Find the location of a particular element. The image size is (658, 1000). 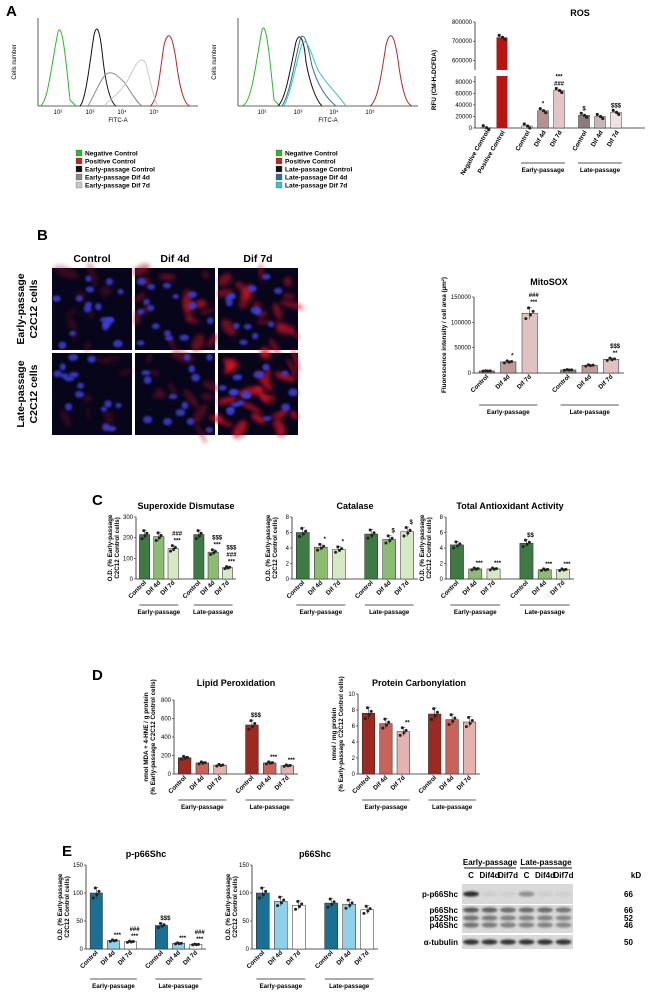

histogram-late-dif4d is located at coordinates (309, 71).